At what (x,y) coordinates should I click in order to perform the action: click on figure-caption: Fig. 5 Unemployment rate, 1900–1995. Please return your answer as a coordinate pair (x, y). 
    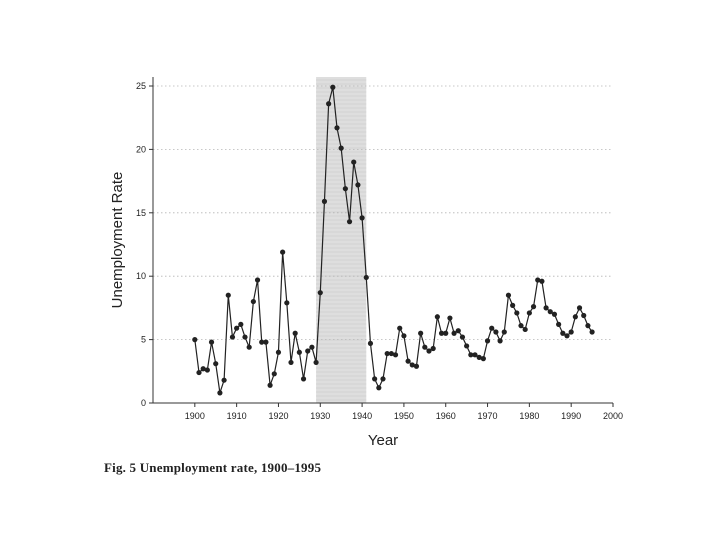
    Looking at the image, I should click on (213, 467).